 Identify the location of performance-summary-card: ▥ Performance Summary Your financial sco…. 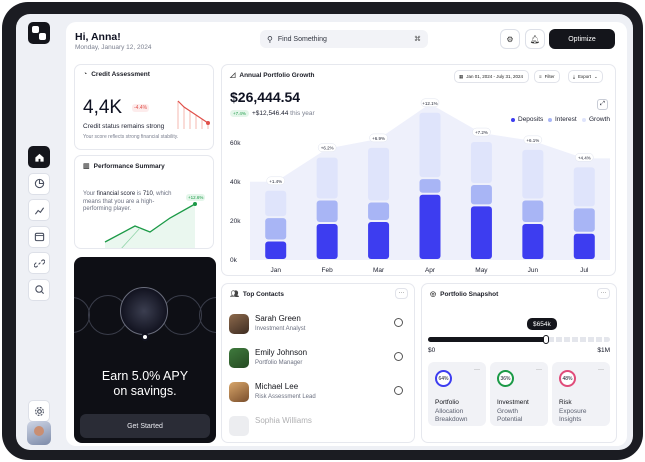
(144, 202).